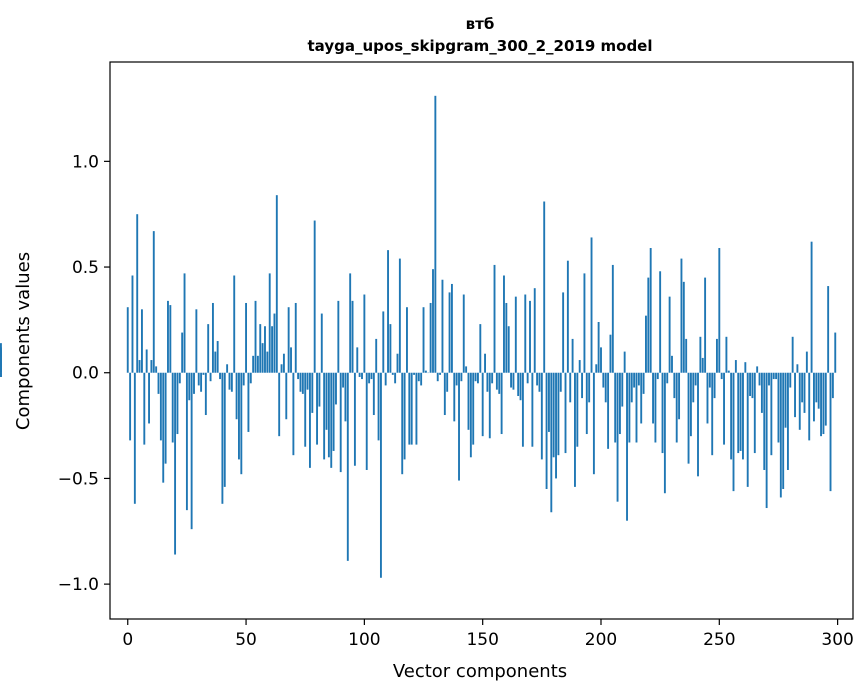 The height and width of the screenshot is (696, 867). I want to click on x-axis-label: Vector components, so click(480, 671).